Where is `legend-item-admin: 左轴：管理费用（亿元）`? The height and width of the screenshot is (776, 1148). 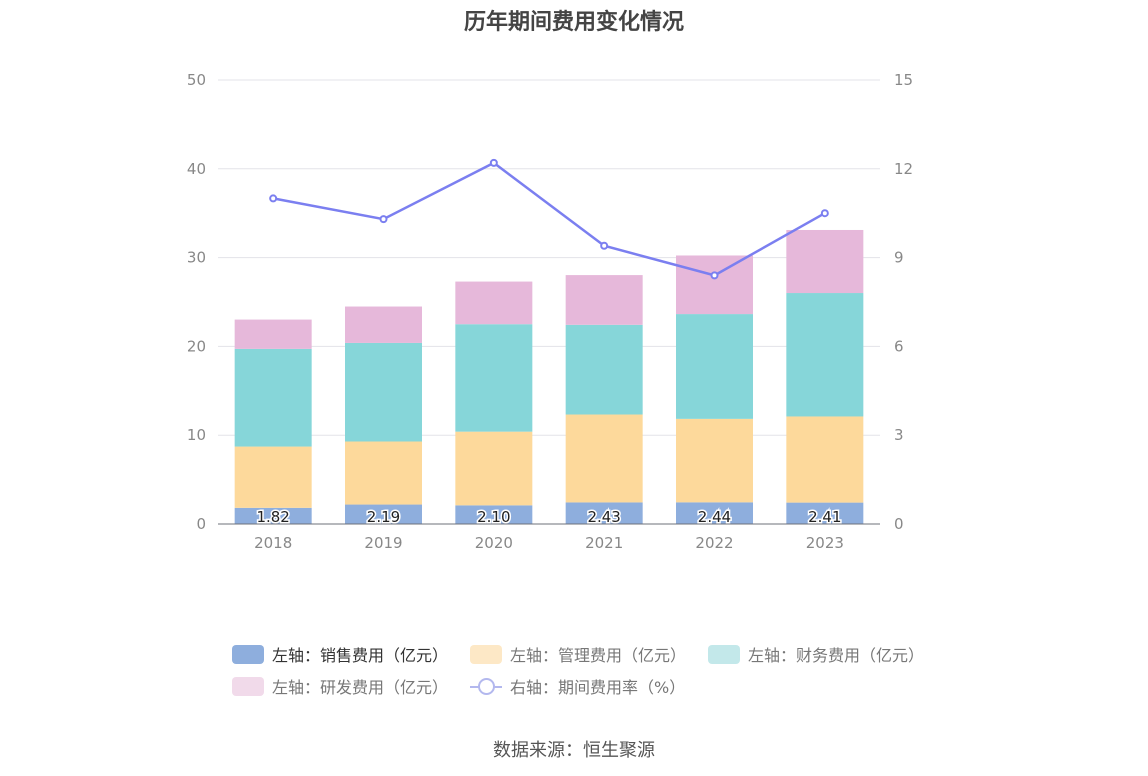 legend-item-admin: 左轴：管理费用（亿元） is located at coordinates (578, 654).